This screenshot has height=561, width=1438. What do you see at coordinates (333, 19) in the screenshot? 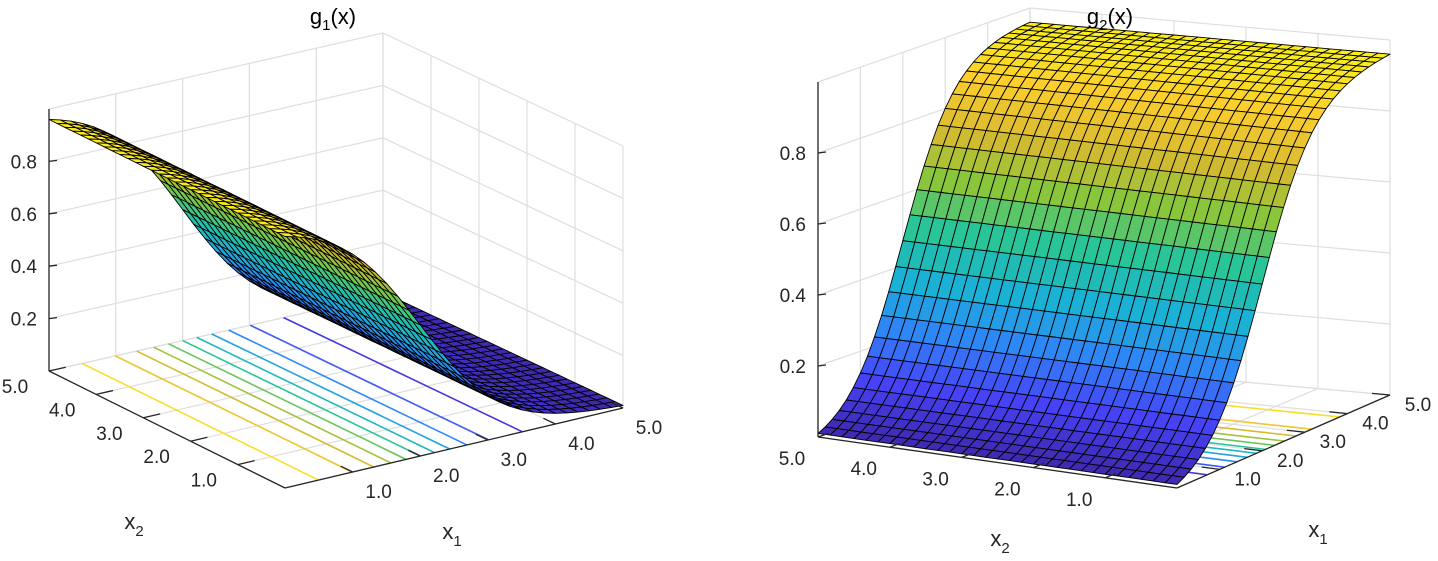
I see `chart-title: g1(x)` at bounding box center [333, 19].